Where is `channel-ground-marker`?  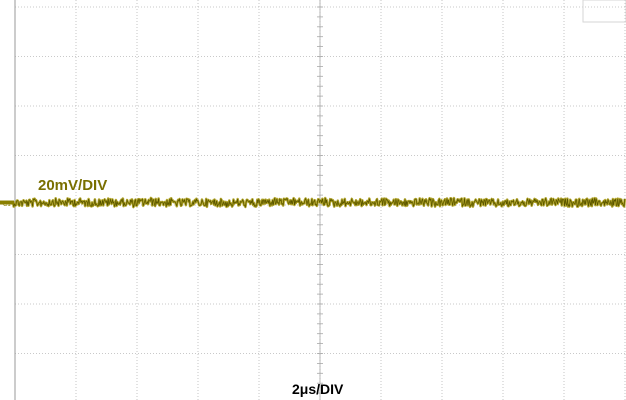
channel-ground-marker is located at coordinates (7, 202).